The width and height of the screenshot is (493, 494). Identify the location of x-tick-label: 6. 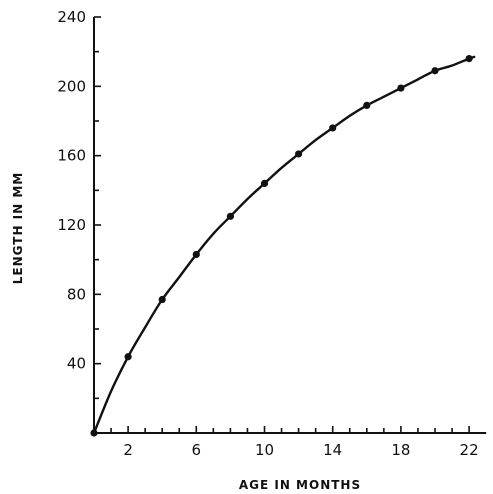
(197, 450).